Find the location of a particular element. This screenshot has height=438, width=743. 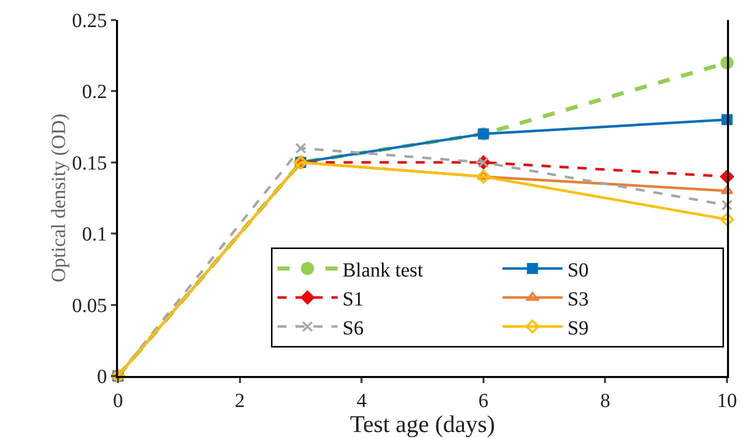

y-tick-label: 0.25 is located at coordinates (89, 21).